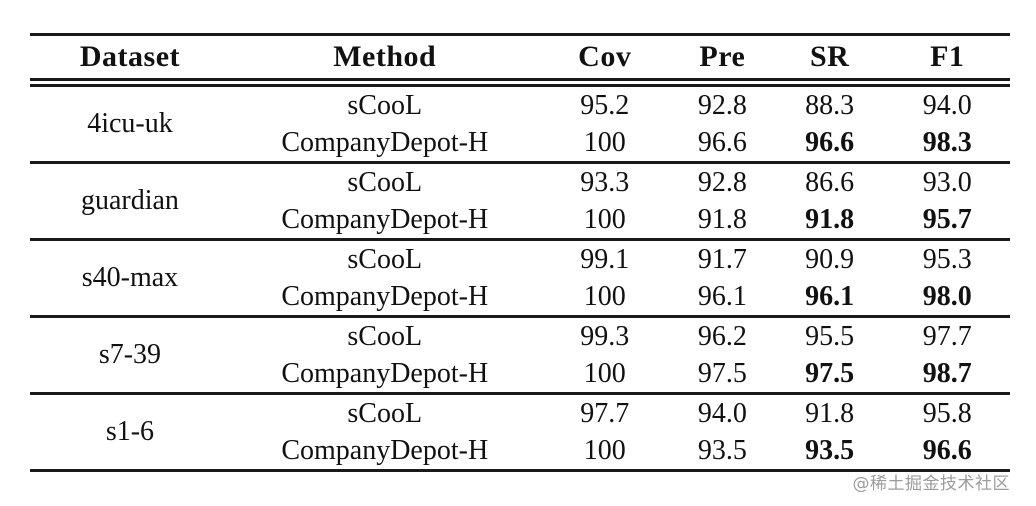  I want to click on dataset-cell: s1-6, so click(130, 431).